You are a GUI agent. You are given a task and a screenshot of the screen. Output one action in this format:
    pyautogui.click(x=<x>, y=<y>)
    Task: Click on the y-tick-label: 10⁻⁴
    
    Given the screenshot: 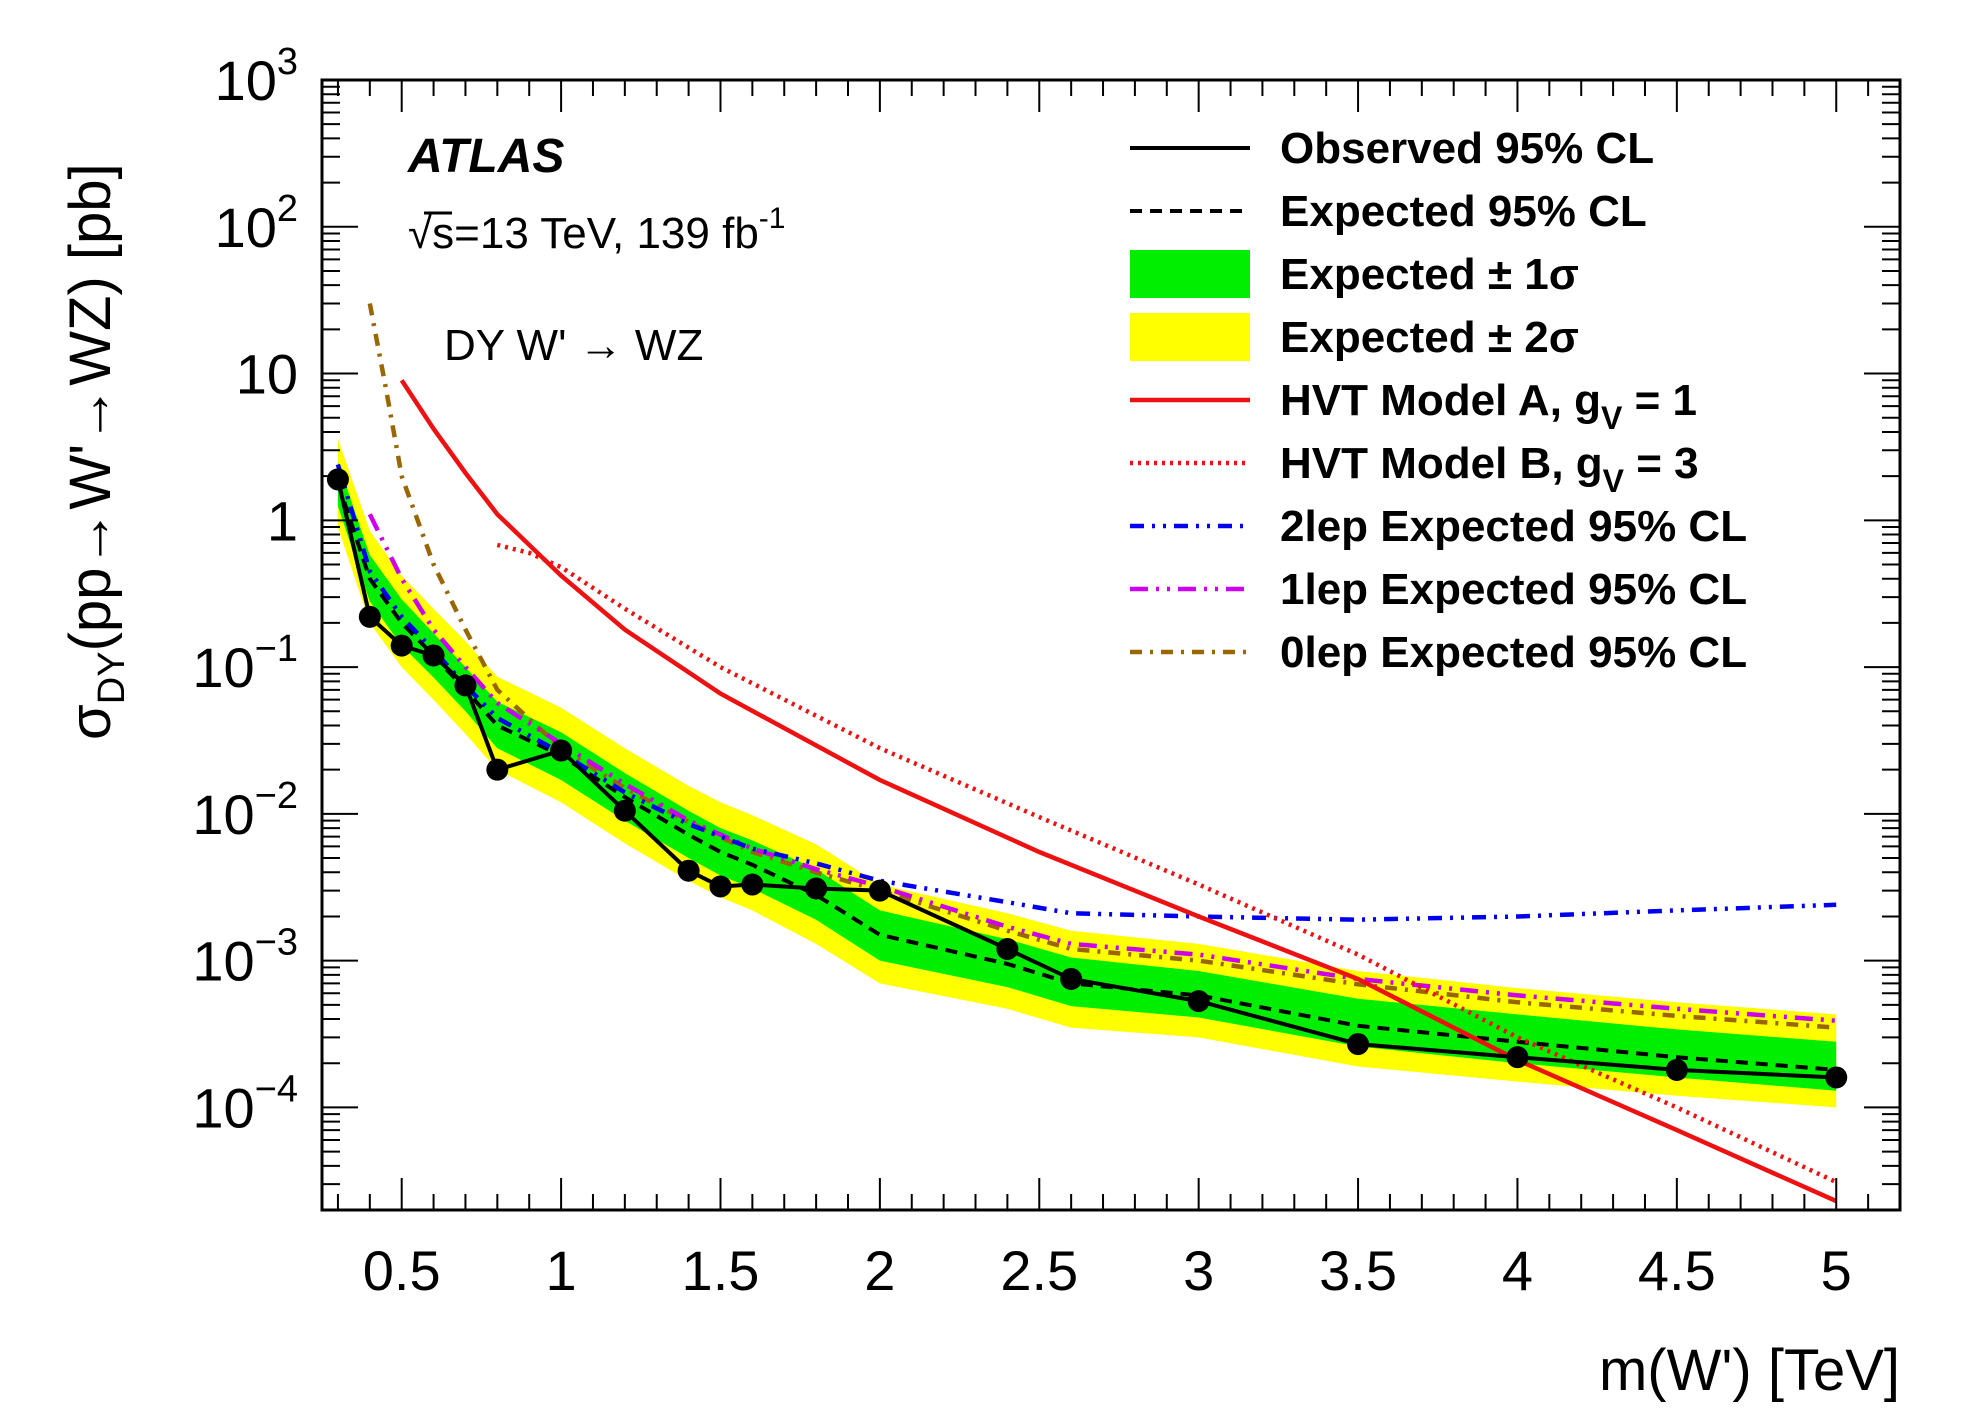 What is the action you would take?
    pyautogui.click(x=245, y=1103)
    